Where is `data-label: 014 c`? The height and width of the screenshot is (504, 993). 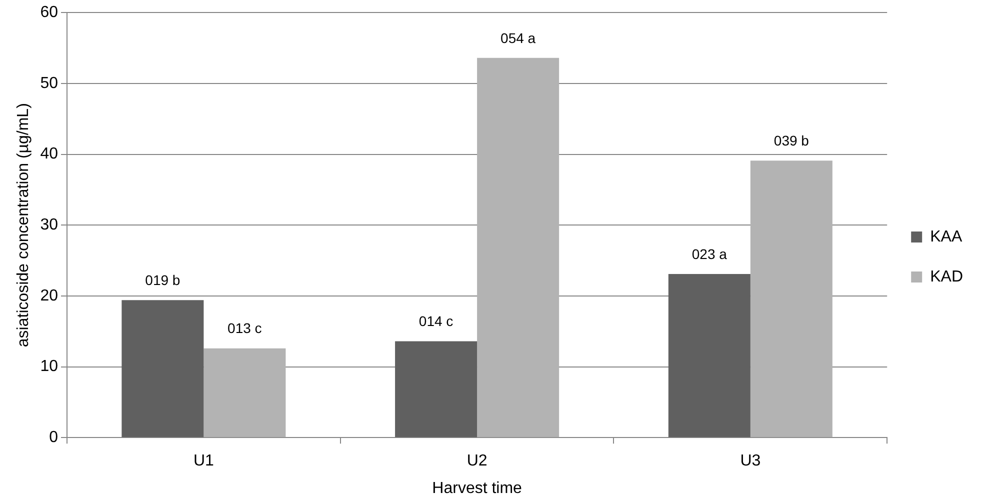
data-label: 014 c is located at coordinates (436, 321).